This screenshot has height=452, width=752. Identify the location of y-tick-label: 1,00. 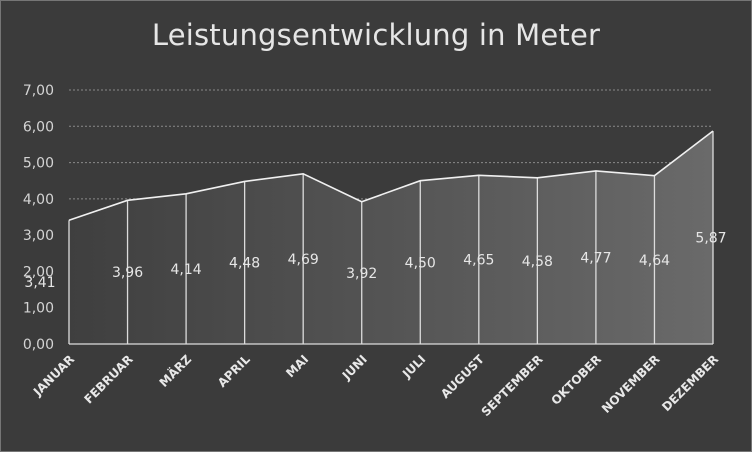
(38, 309).